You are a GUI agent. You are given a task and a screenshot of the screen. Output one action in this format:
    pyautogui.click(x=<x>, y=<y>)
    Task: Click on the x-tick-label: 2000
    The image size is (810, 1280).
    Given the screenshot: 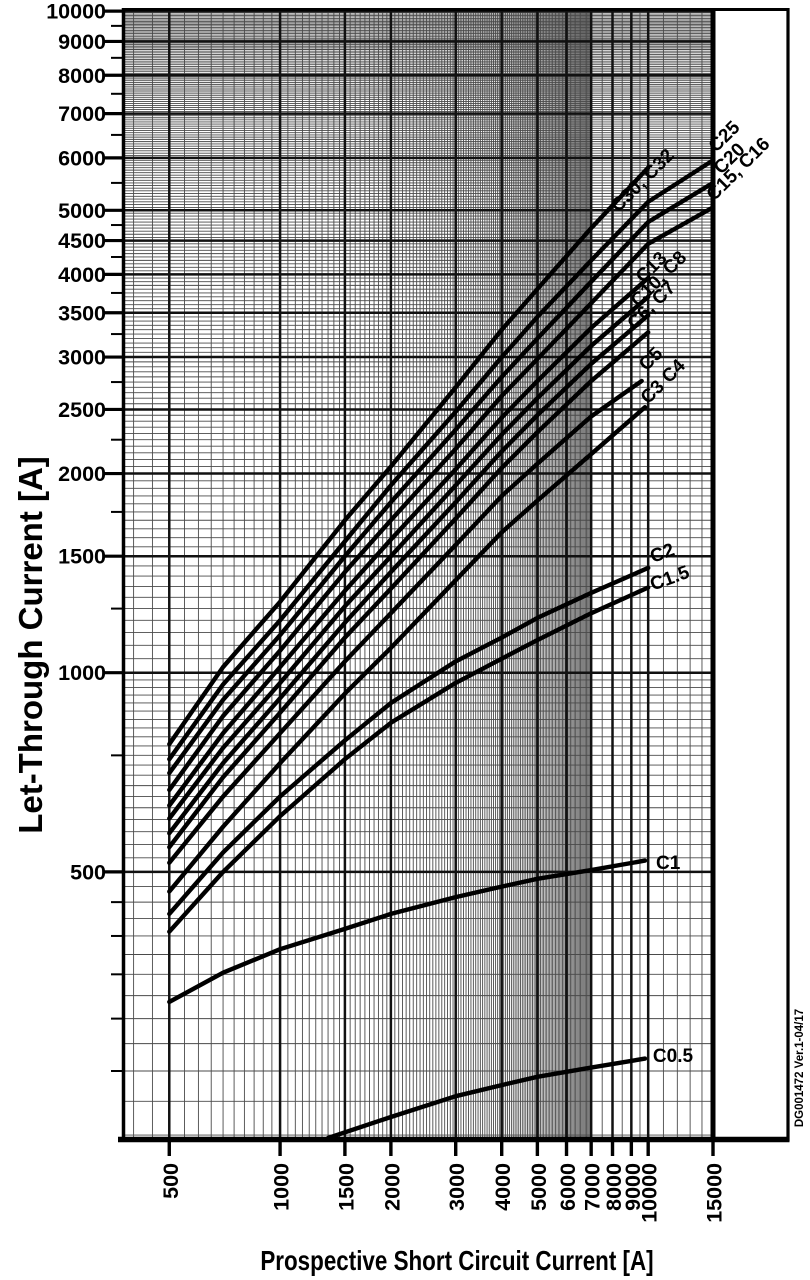 What is the action you would take?
    pyautogui.click(x=392, y=1187)
    